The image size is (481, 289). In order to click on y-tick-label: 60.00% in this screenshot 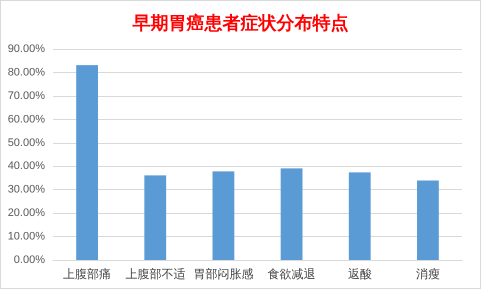, I will do `click(27, 119)`.